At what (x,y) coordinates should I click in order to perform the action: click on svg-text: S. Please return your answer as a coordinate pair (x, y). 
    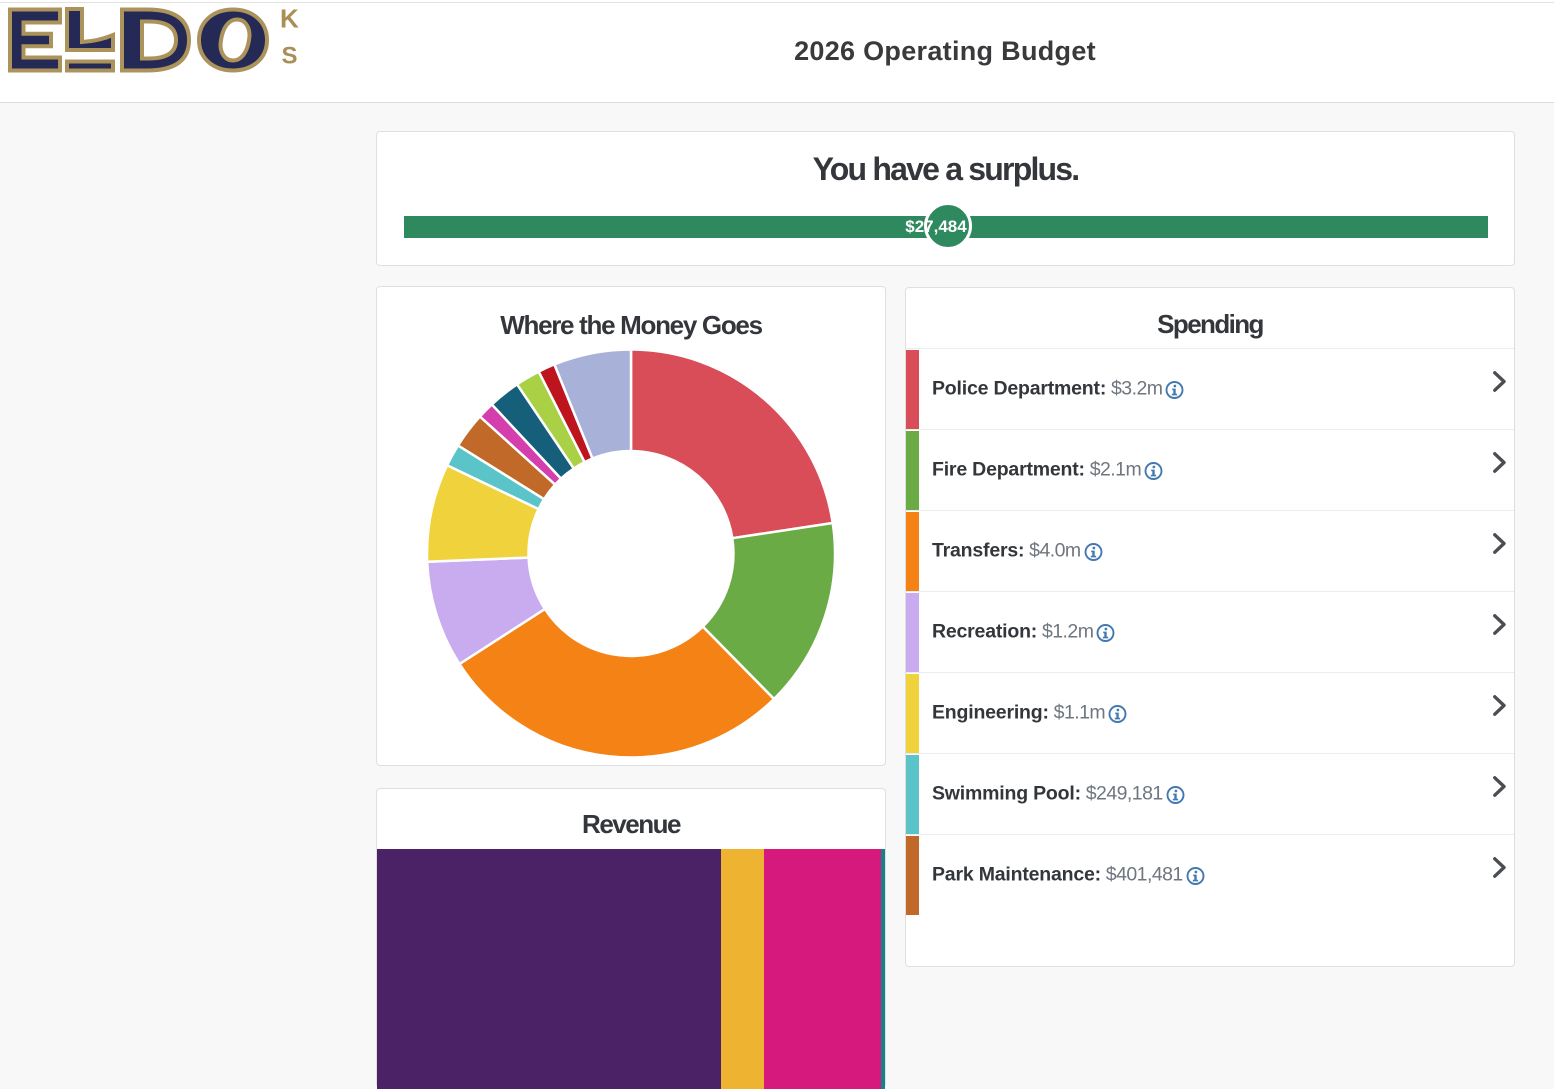
    Looking at the image, I should click on (290, 56).